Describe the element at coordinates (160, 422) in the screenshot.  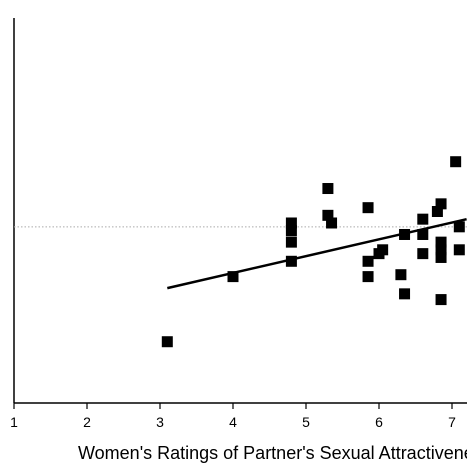
I see `x-tick-label: 3` at that location.